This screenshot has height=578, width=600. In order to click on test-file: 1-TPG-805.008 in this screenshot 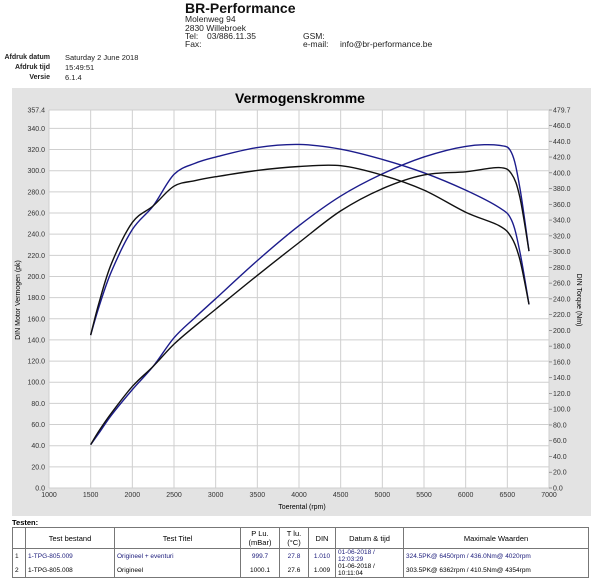, I will do `click(70, 570)`.